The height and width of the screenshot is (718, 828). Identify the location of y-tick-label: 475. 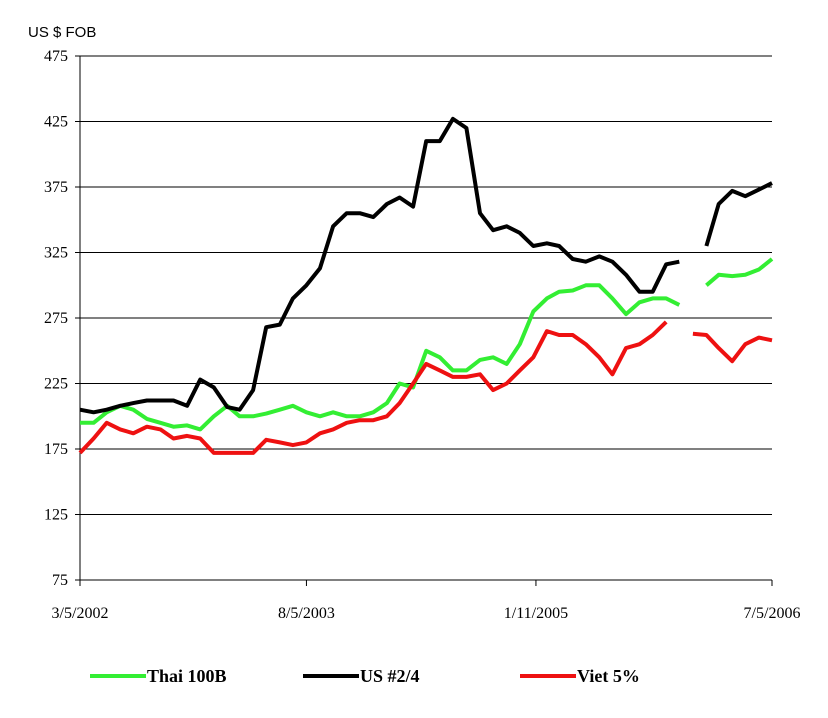
(56, 56).